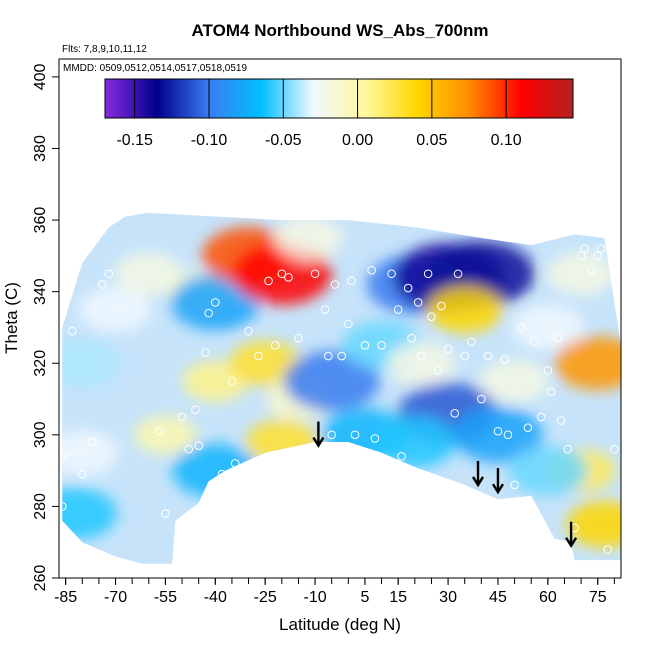 The image size is (650, 650). I want to click on chart-title: ATOM4 Northbound WS_Abs_700nm, so click(340, 30).